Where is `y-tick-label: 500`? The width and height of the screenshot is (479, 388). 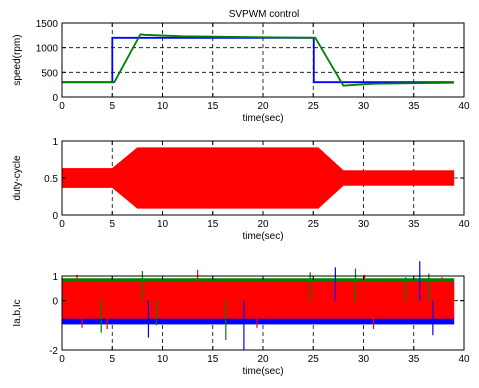
y-tick-label: 500 is located at coordinates (49, 73).